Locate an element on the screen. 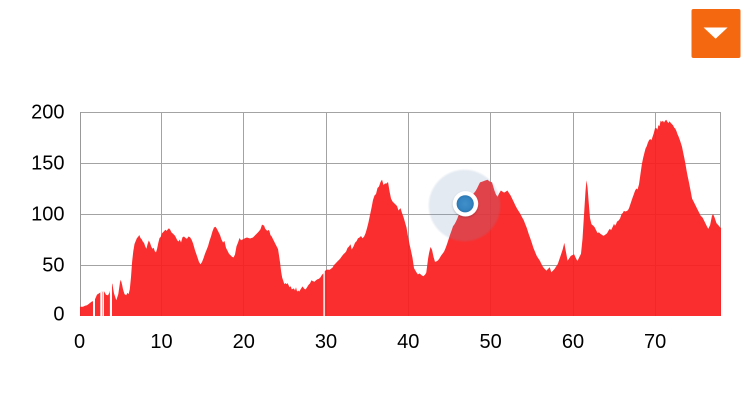 This screenshot has height=400, width=750. svg-text: 20 is located at coordinates (244, 342).